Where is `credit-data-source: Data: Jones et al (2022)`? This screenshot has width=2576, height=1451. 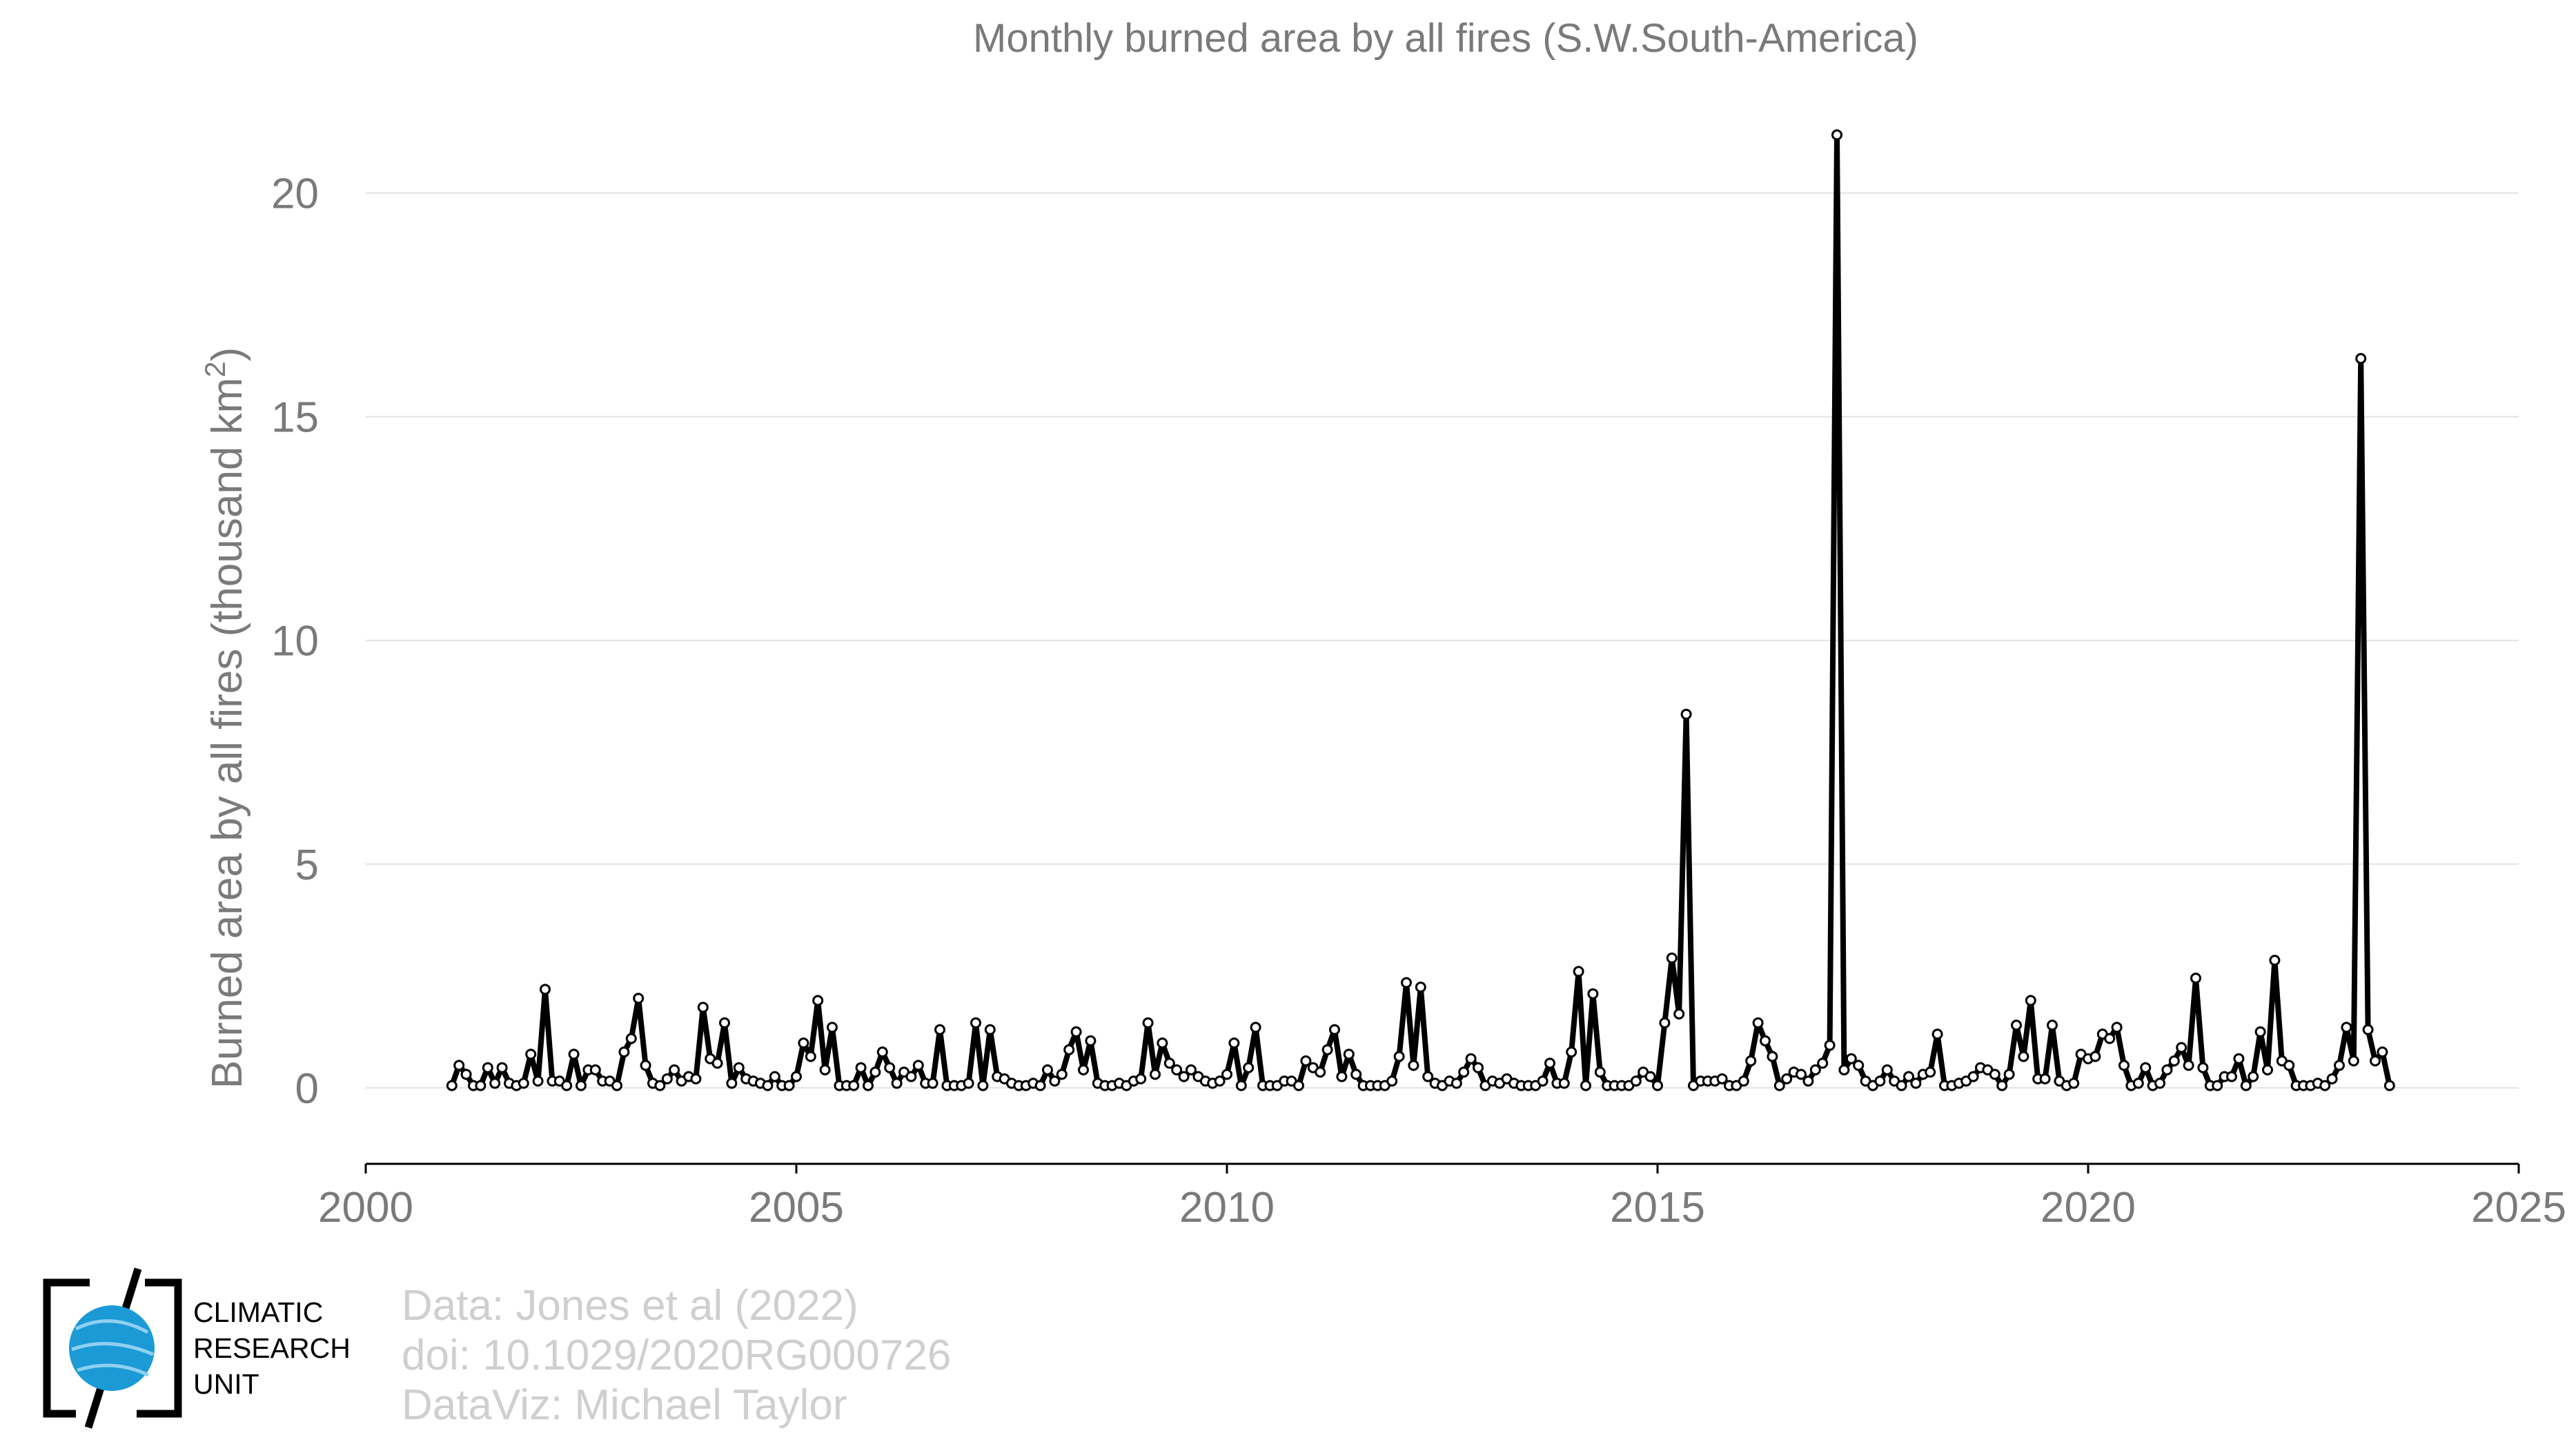 credit-data-source: Data: Jones et al (2022) is located at coordinates (630, 1306).